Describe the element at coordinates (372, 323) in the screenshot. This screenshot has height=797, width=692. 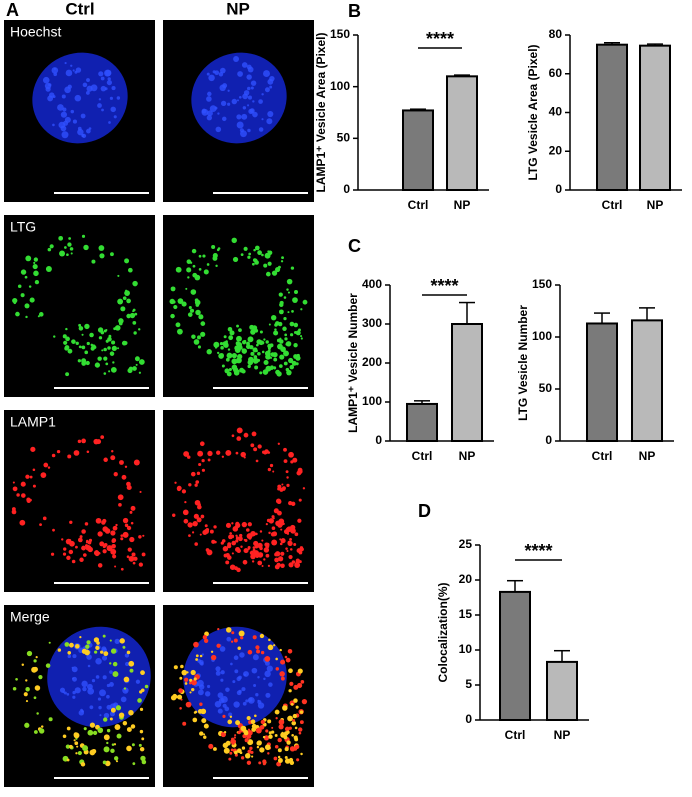
I see `y-tick-label: 300` at that location.